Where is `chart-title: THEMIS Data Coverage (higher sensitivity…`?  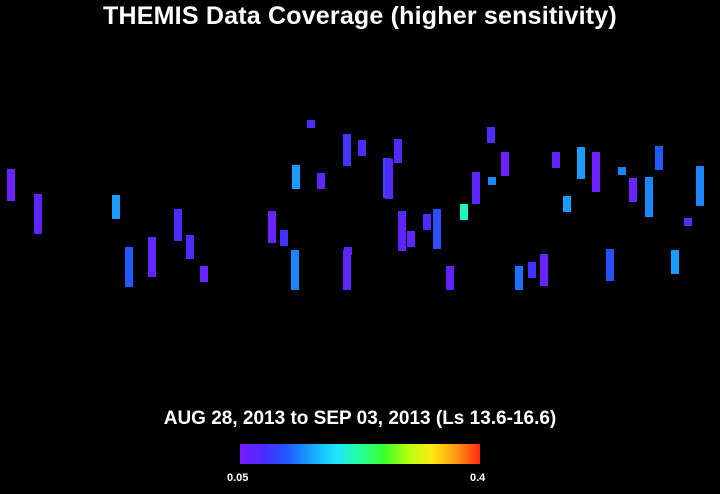
chart-title: THEMIS Data Coverage (higher sensitivity… is located at coordinates (360, 16).